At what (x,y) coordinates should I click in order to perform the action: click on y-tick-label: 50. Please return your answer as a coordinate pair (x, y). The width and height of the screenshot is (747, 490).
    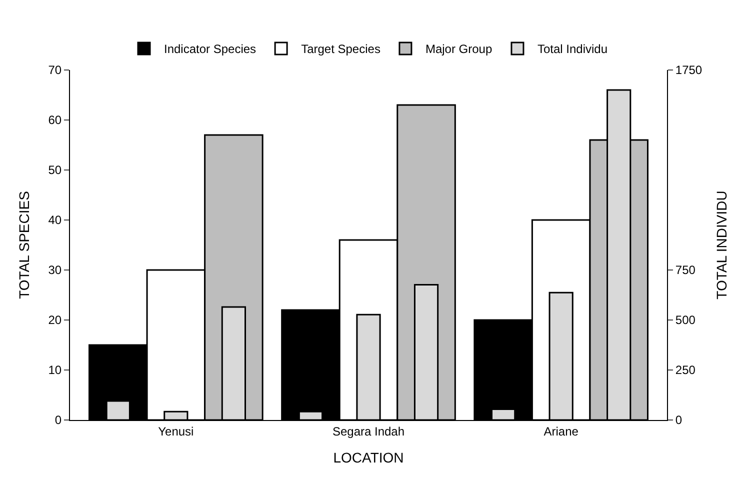
    Looking at the image, I should click on (55, 170).